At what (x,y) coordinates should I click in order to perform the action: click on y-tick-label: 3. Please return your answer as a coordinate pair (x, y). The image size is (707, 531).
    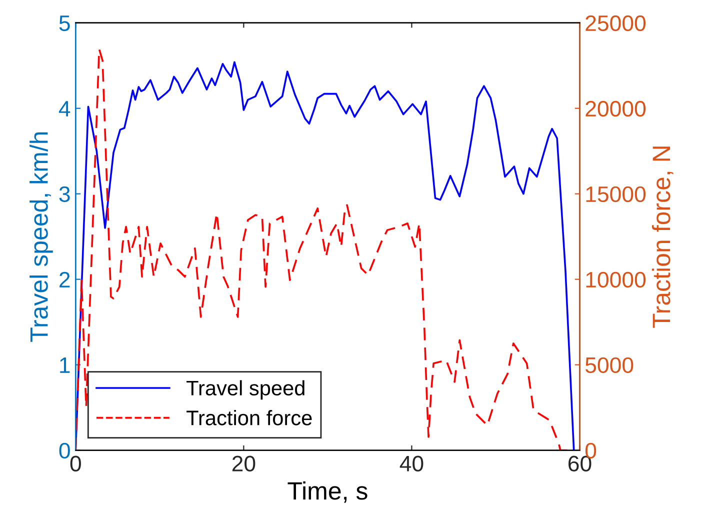
    Looking at the image, I should click on (64, 194).